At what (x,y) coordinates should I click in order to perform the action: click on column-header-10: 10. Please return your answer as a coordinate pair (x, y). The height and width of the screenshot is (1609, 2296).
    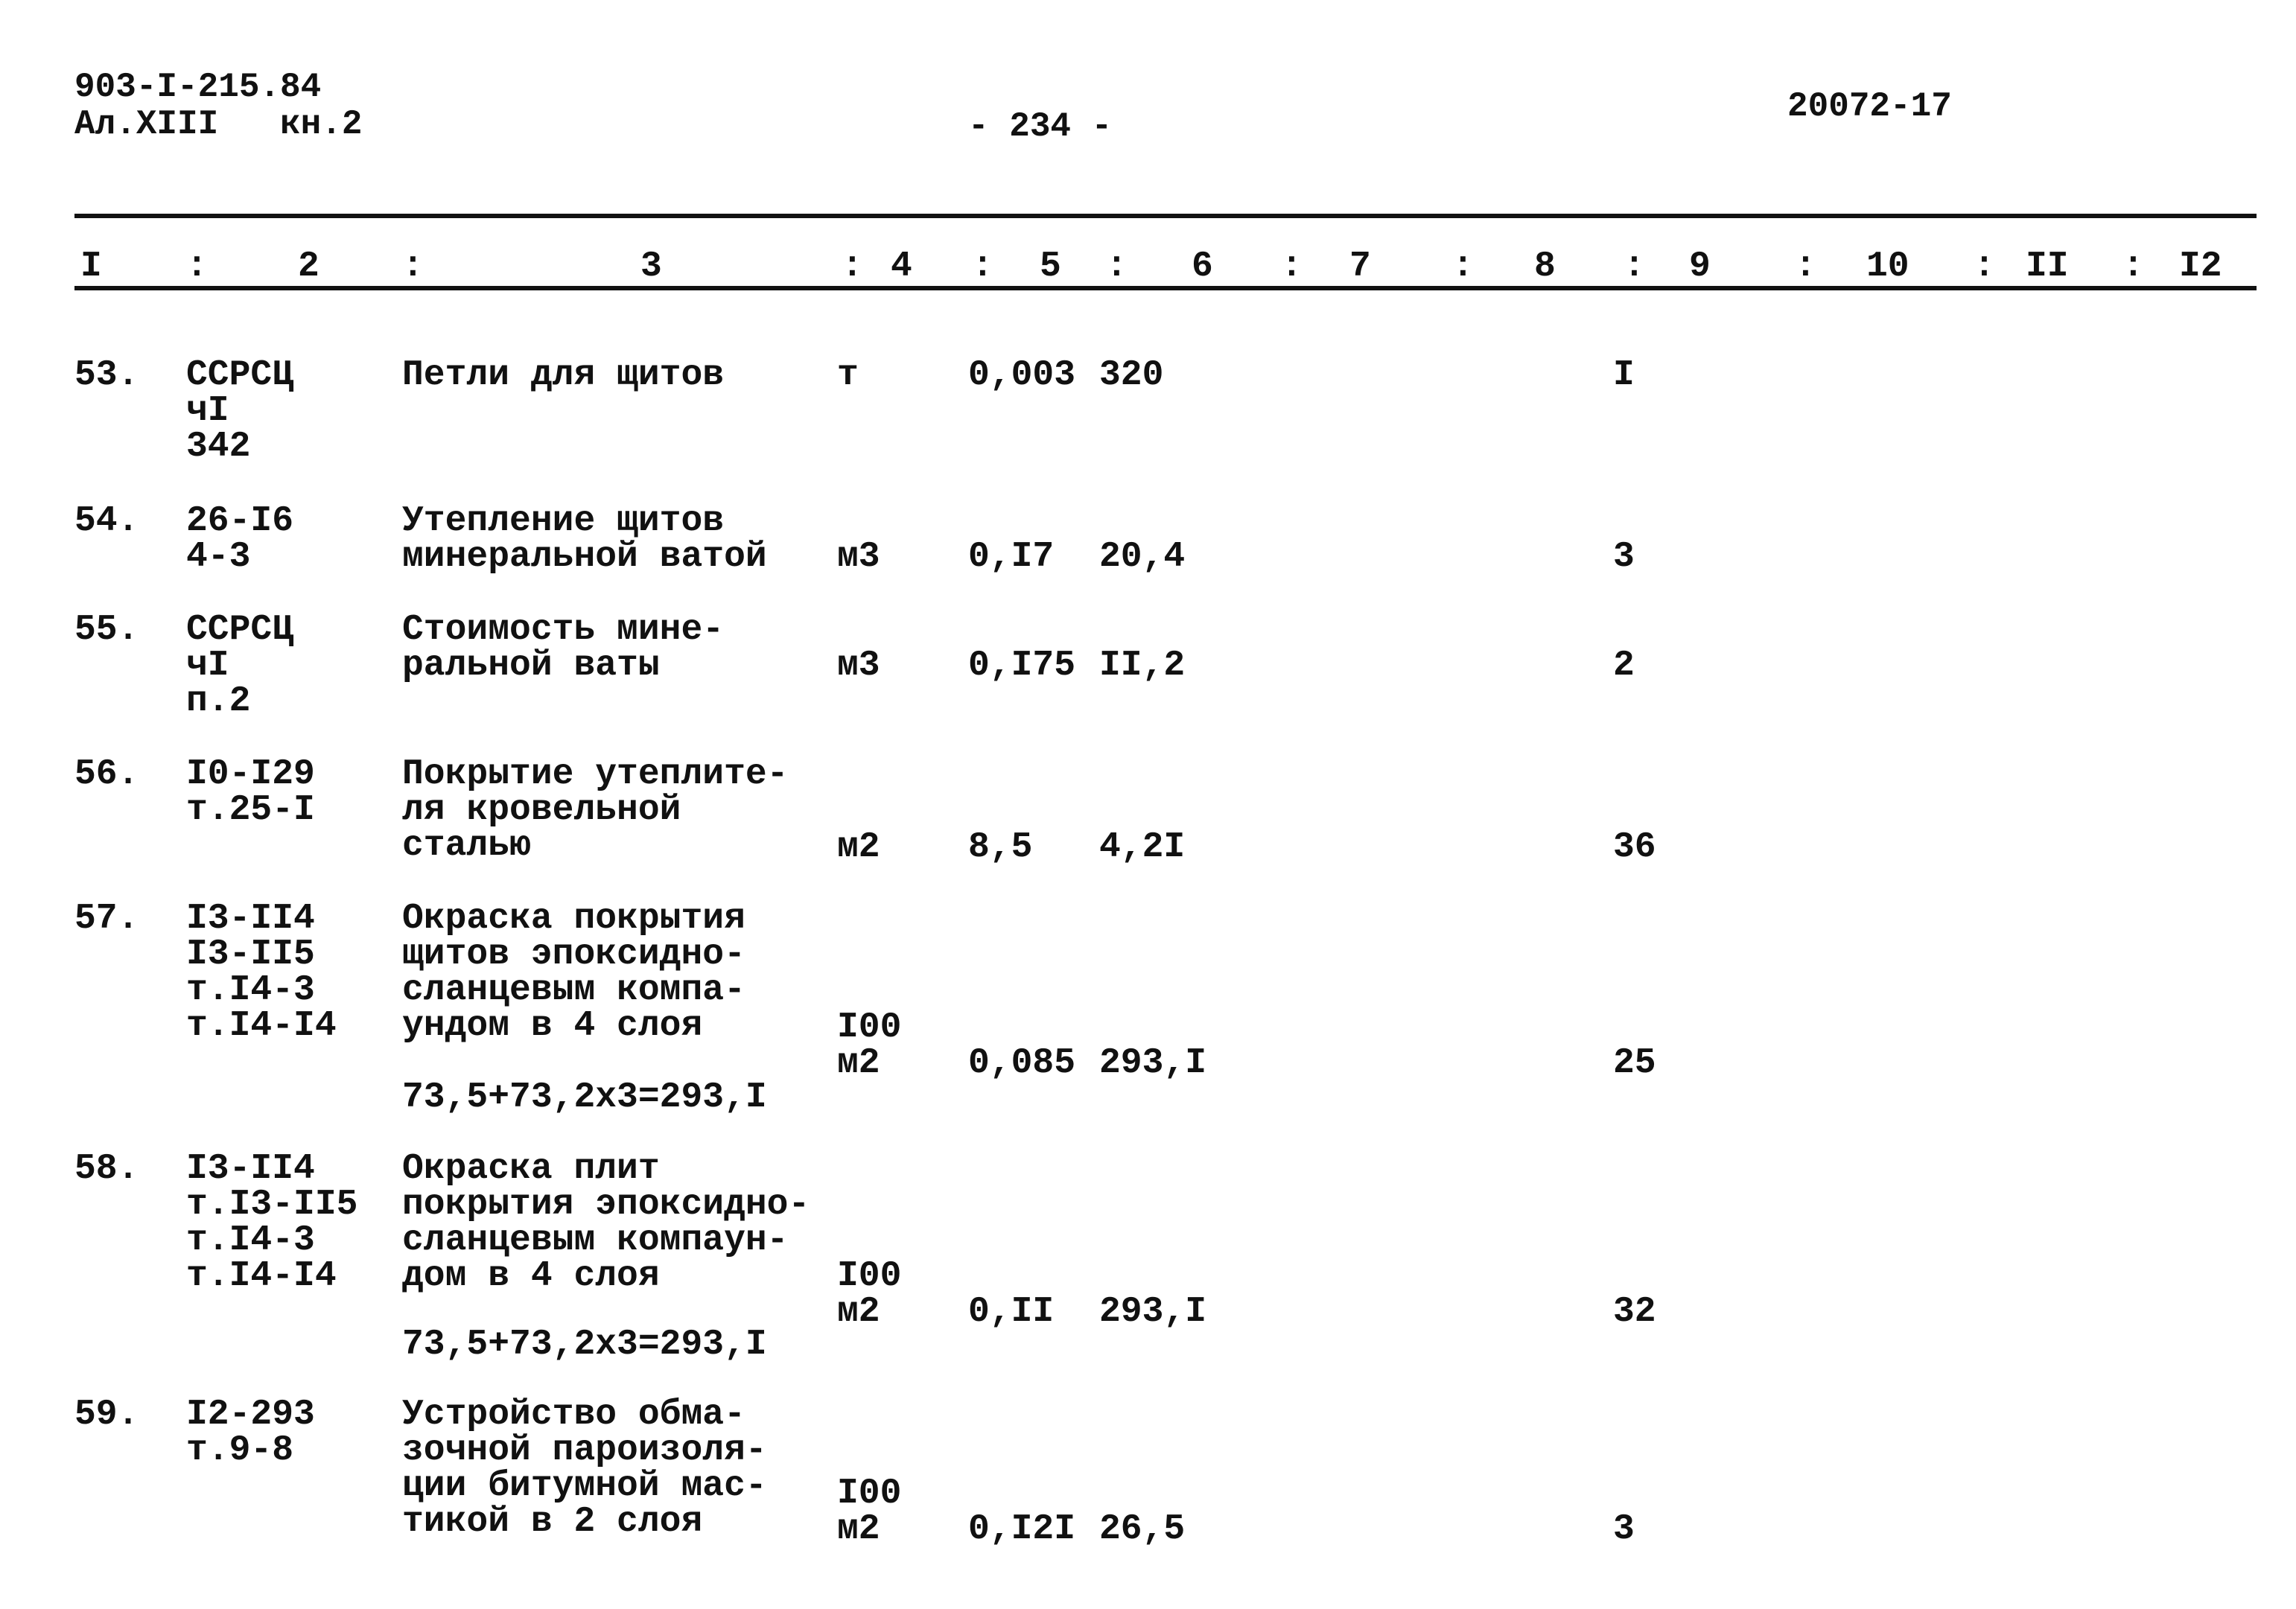
    Looking at the image, I should click on (1887, 266).